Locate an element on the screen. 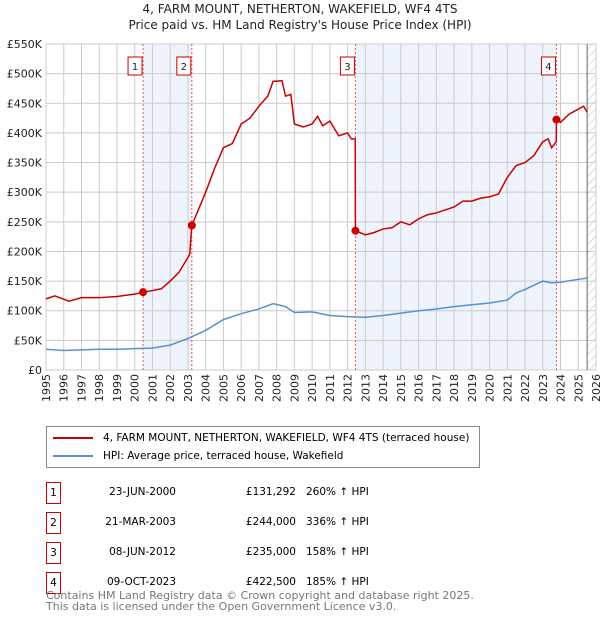  y-tick-label: £100K is located at coordinates (25, 311).